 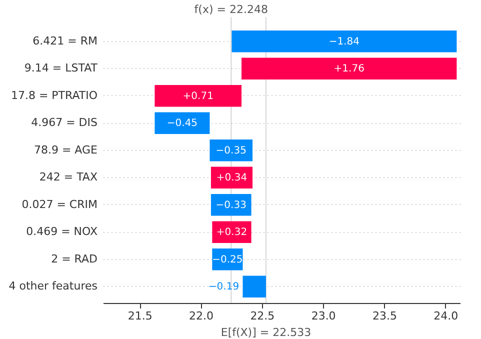 I want to click on data-label: +0.71, so click(x=198, y=96).